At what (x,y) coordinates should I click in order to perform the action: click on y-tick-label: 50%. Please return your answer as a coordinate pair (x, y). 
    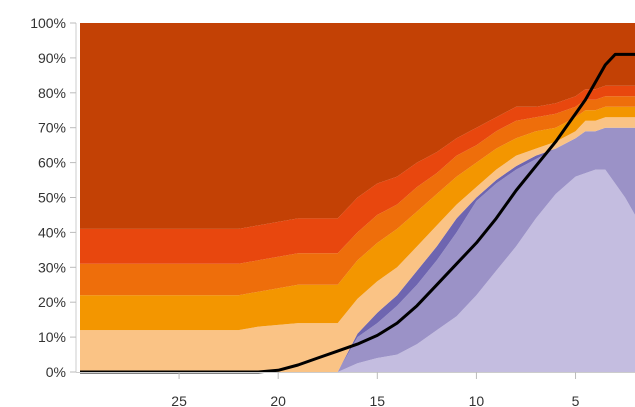
    Looking at the image, I should click on (52, 198).